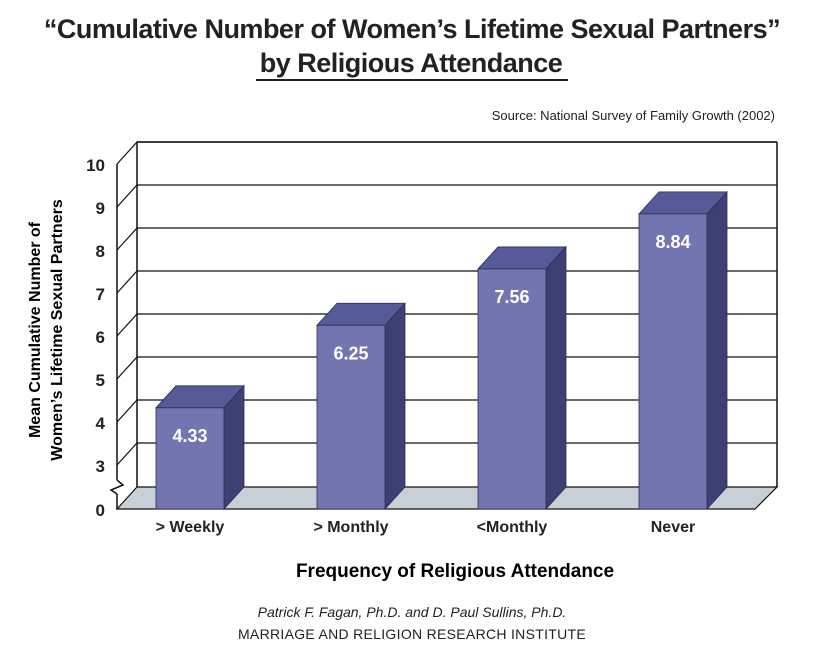 This screenshot has width=824, height=654. What do you see at coordinates (101, 423) in the screenshot?
I see `y-tick-label: 4` at bounding box center [101, 423].